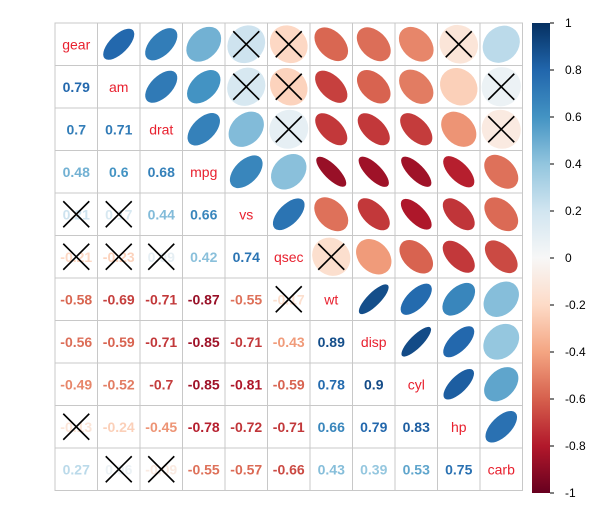 The image size is (595, 523). Describe the element at coordinates (559, 258) in the screenshot. I see `colorbar: 1 0.8 0.6 0.4 0.2 0 -0.2 -0.4 -0.6 -0.8 -1` at that location.